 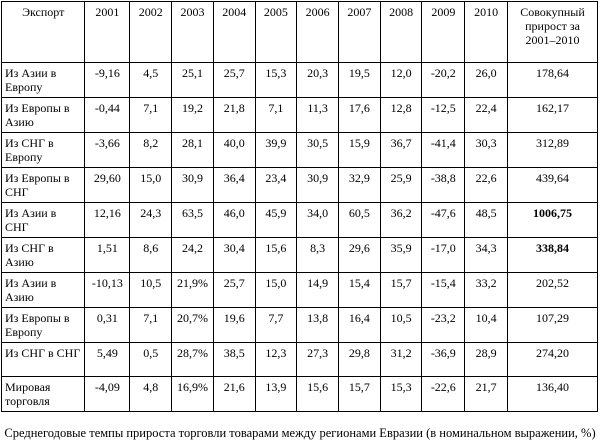 I want to click on row-label: Из Европы в Азию, so click(x=43, y=115).